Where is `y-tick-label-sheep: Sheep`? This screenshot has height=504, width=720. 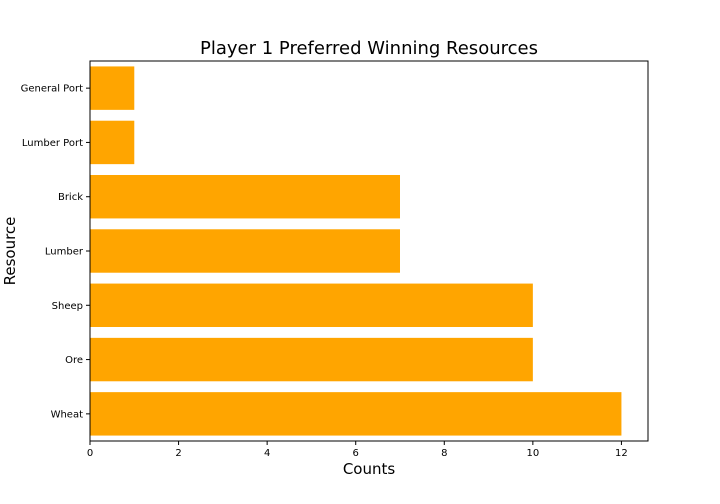
y-tick-label-sheep: Sheep is located at coordinates (67, 306).